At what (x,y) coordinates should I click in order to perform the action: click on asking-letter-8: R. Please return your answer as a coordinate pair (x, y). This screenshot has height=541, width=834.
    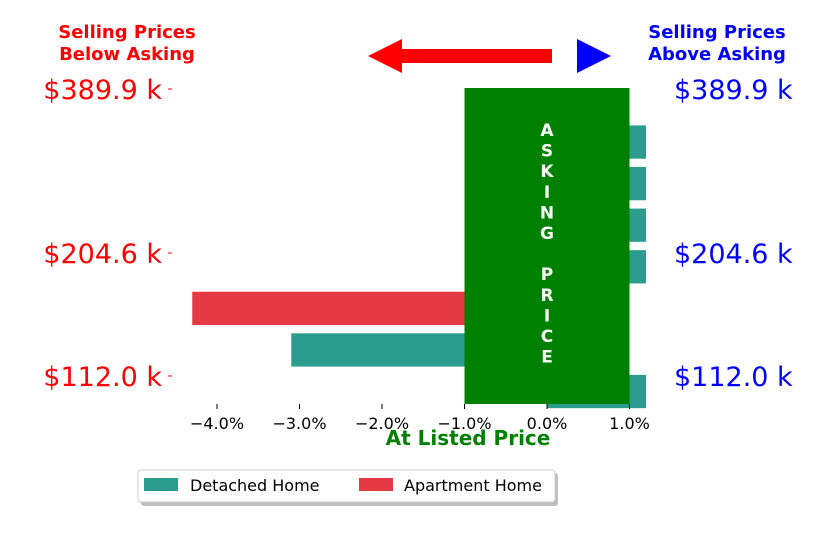
    Looking at the image, I should click on (546, 296).